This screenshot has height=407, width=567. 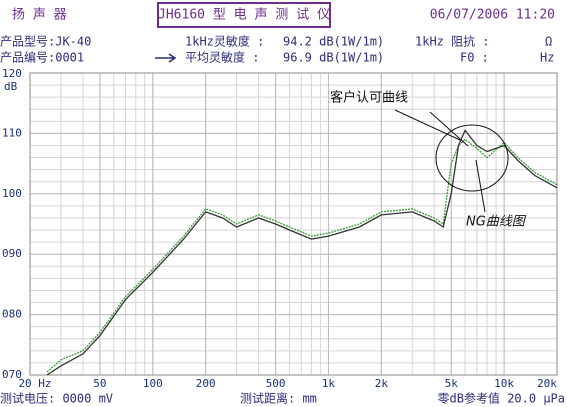 What do you see at coordinates (472, 158) in the screenshot?
I see `highlight-circle` at bounding box center [472, 158].